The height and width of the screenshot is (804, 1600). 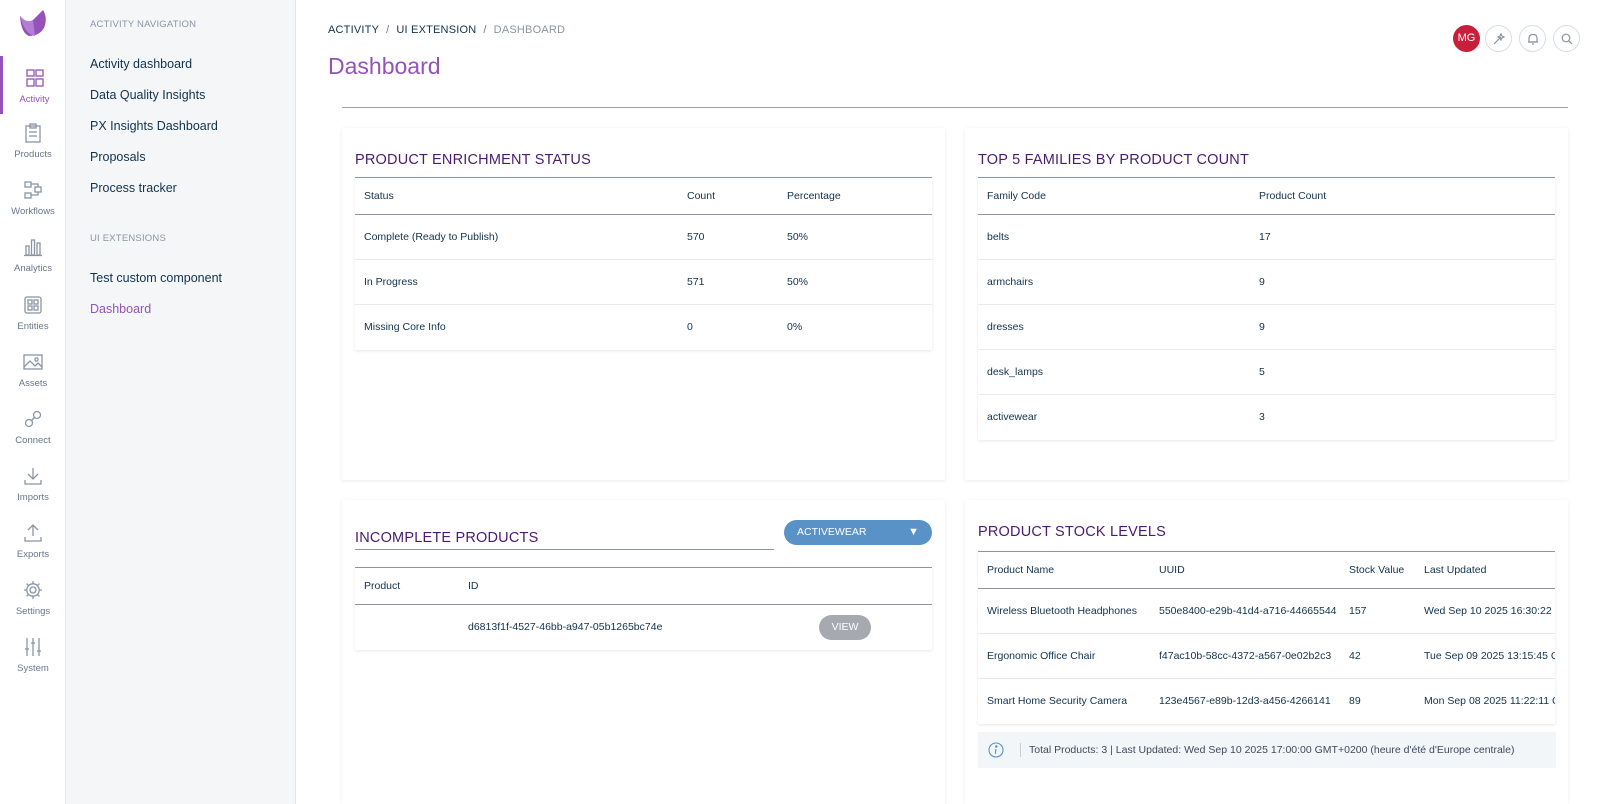 I want to click on nav-link-dashboard: Dashboard, so click(x=121, y=309).